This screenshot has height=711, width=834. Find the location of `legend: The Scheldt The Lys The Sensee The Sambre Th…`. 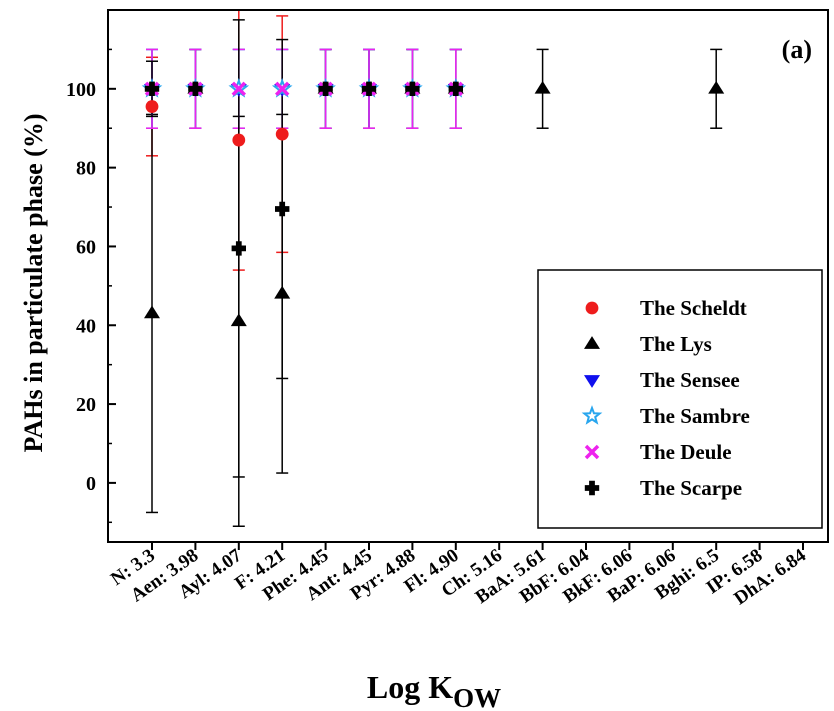

legend: The Scheldt The Lys The Sensee The Sambre Th… is located at coordinates (680, 399).